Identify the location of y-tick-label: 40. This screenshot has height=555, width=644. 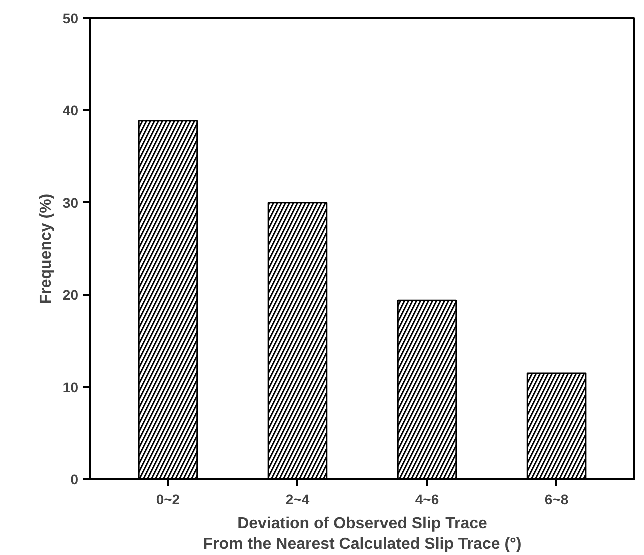
(70, 110).